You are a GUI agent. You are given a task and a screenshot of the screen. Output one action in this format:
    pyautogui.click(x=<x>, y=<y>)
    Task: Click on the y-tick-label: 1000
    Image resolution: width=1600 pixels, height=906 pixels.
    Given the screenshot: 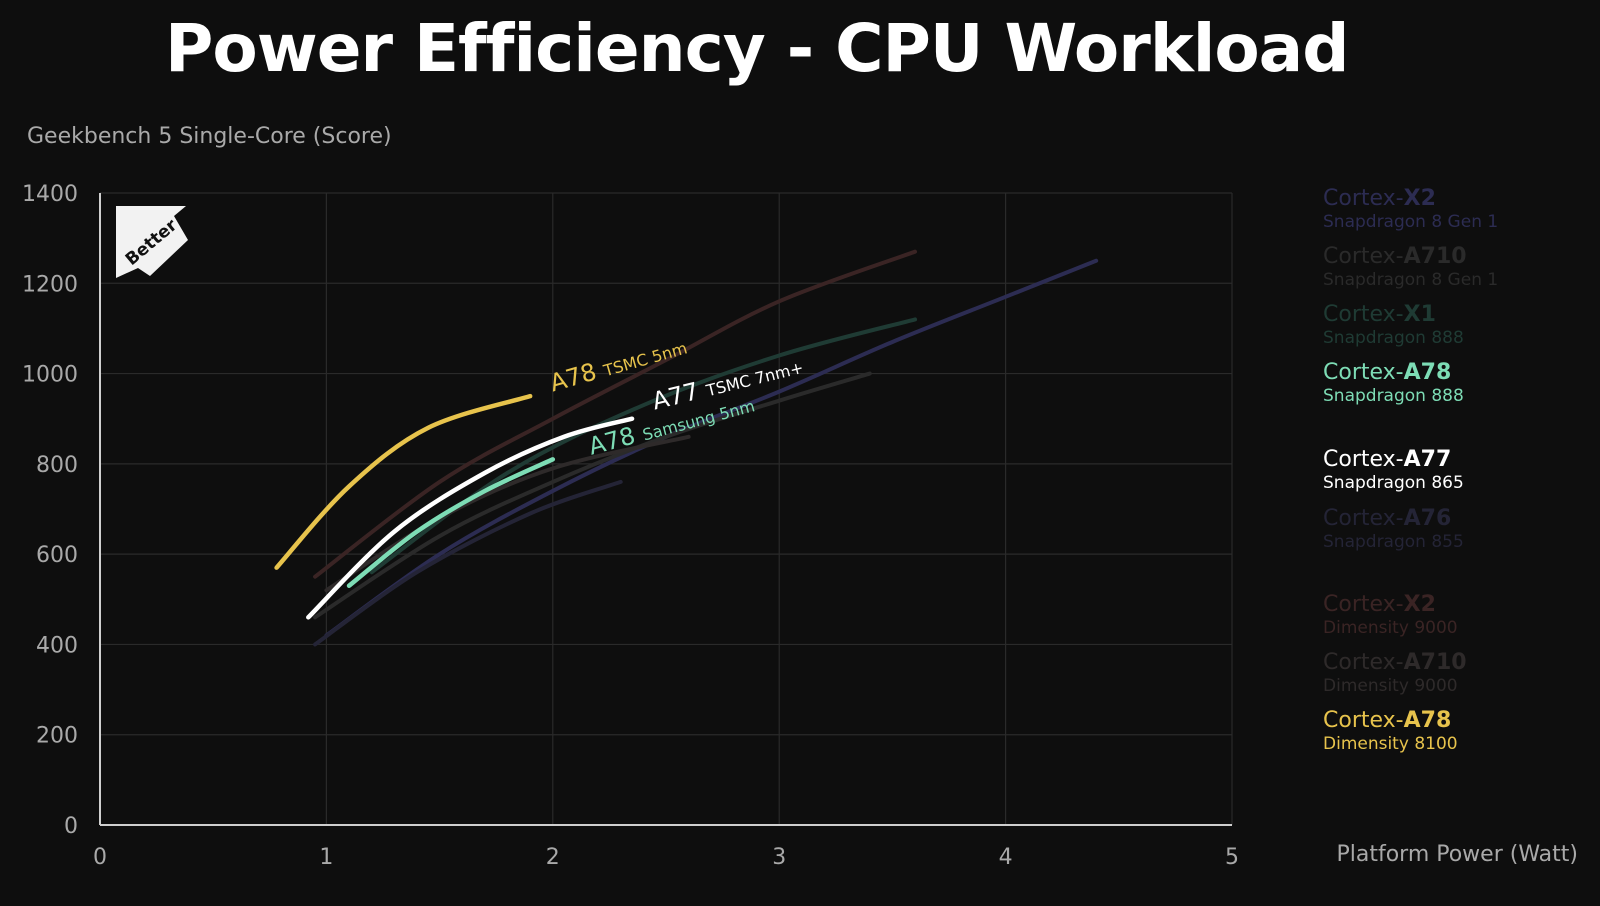 What is the action you would take?
    pyautogui.click(x=50, y=375)
    